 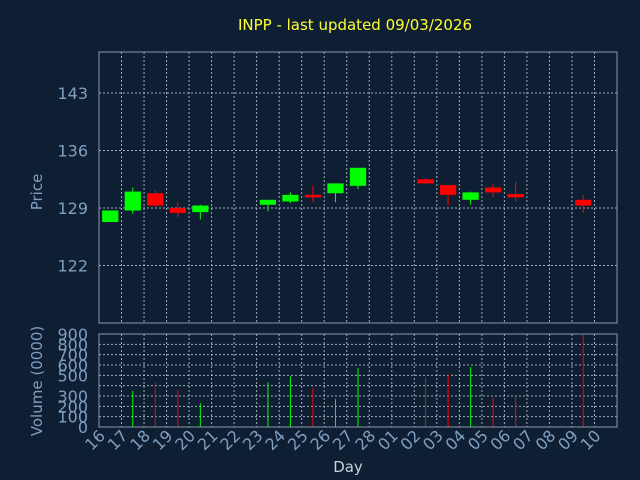 What do you see at coordinates (72, 93) in the screenshot?
I see `price-tick-label: 143` at bounding box center [72, 93].